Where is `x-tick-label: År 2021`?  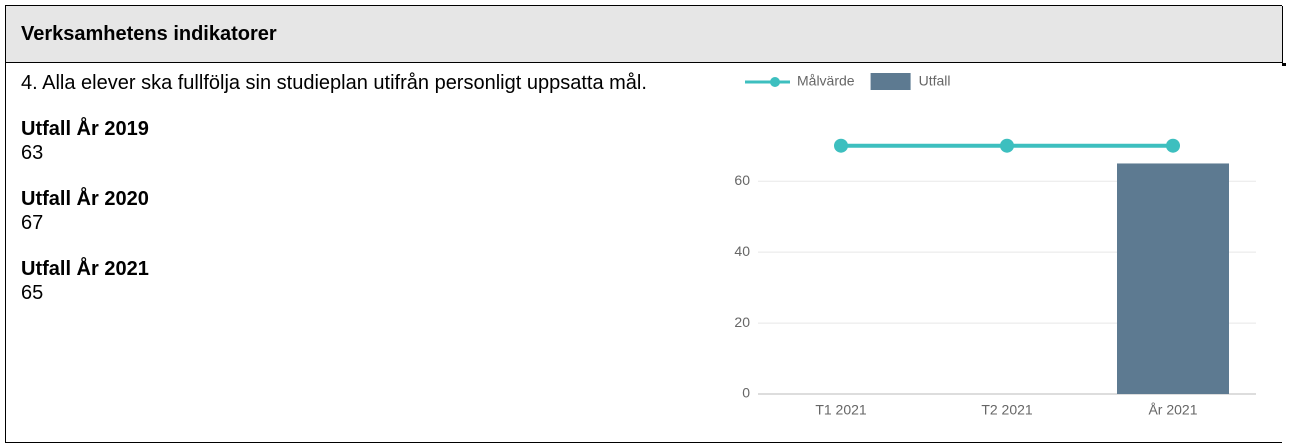
x-tick-label: År 2021 is located at coordinates (1172, 410).